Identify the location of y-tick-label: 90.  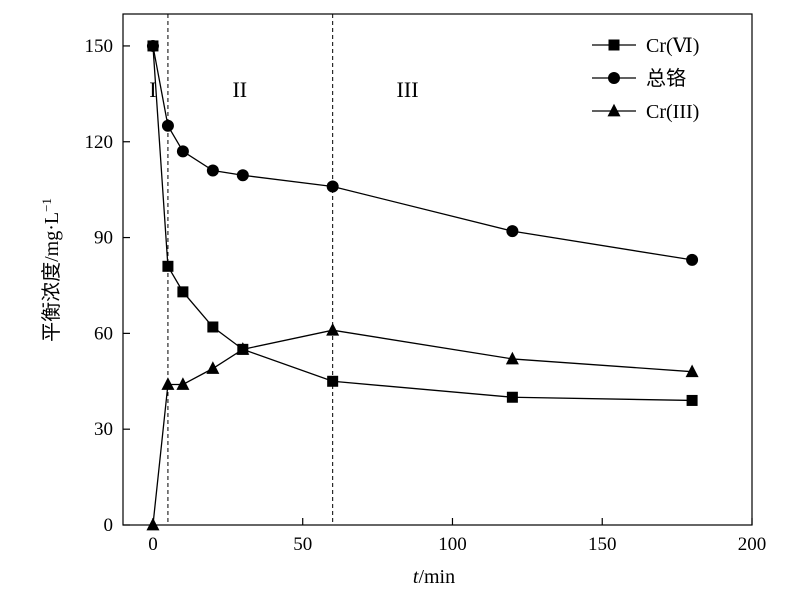
(103, 238).